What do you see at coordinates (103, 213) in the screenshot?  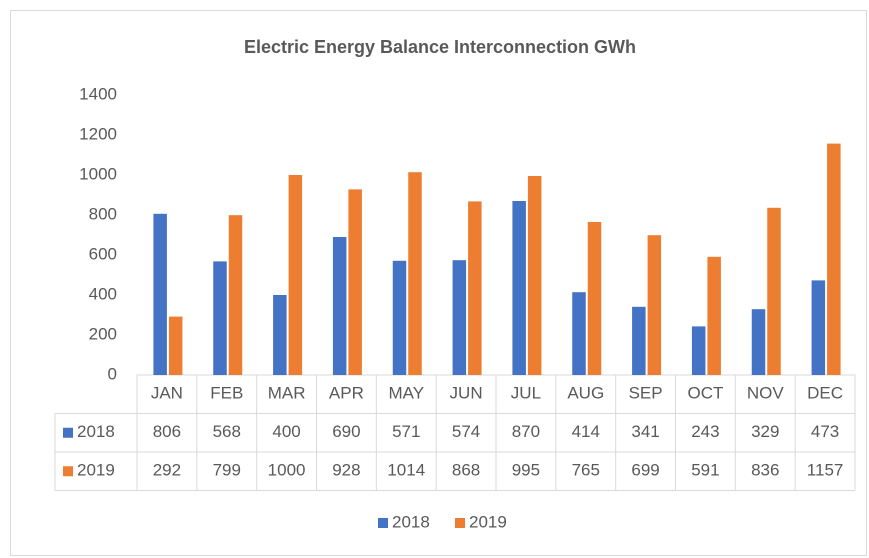 I see `y-tick-label: 800` at bounding box center [103, 213].